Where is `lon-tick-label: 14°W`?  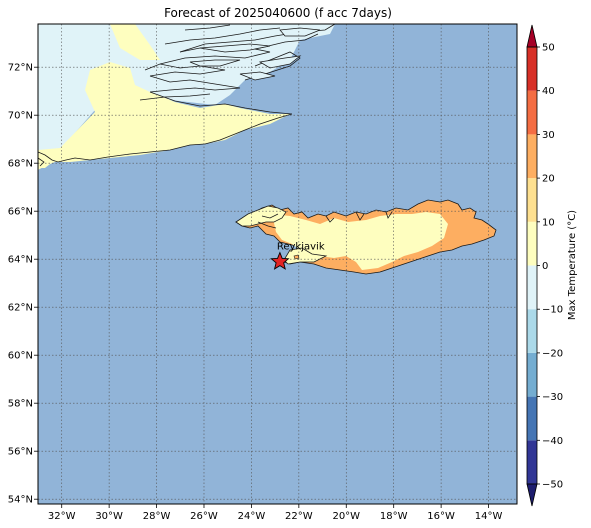 lon-tick-label: 14°W is located at coordinates (489, 516).